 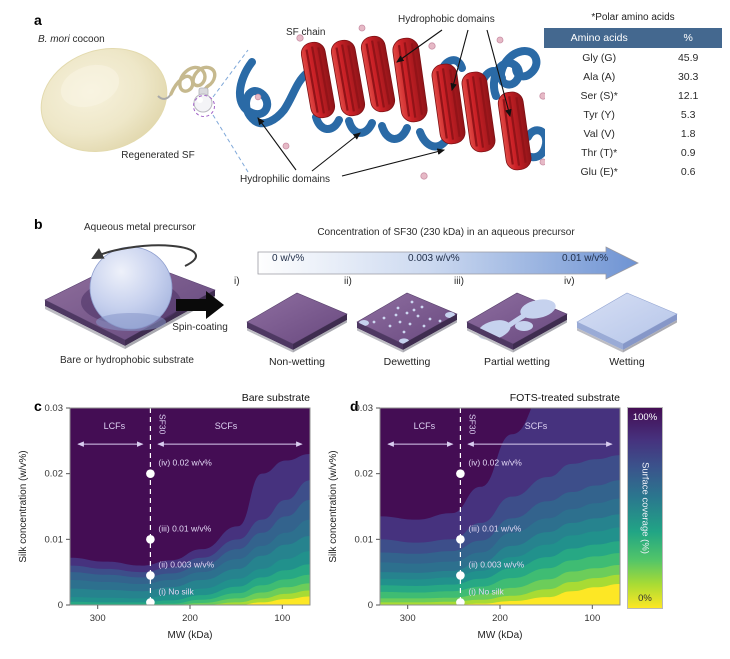 What do you see at coordinates (54, 474) in the screenshot?
I see `y-tick-label: 0.02` at bounding box center [54, 474].